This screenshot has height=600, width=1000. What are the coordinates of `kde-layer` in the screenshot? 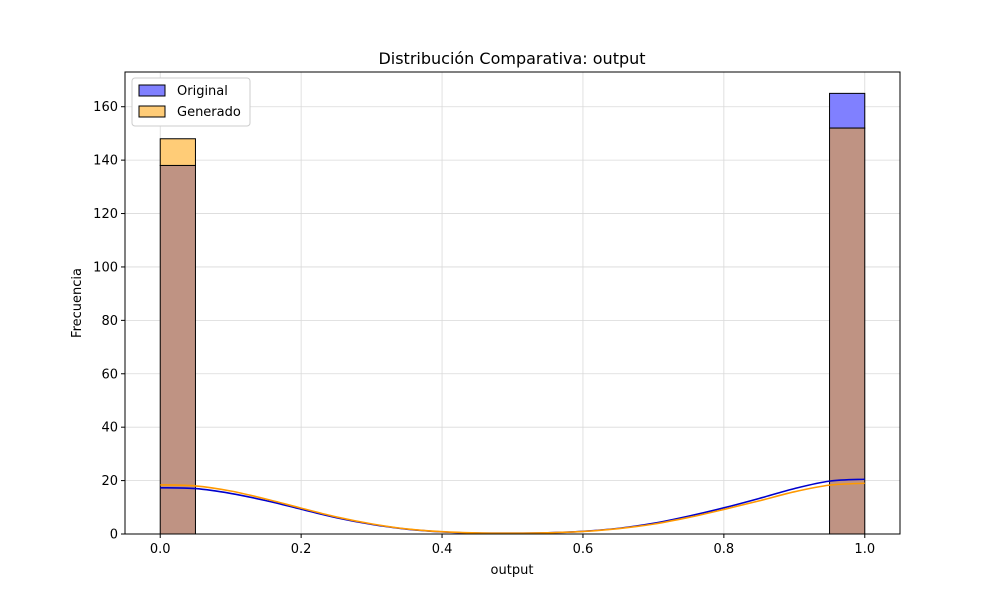 It's located at (512, 506).